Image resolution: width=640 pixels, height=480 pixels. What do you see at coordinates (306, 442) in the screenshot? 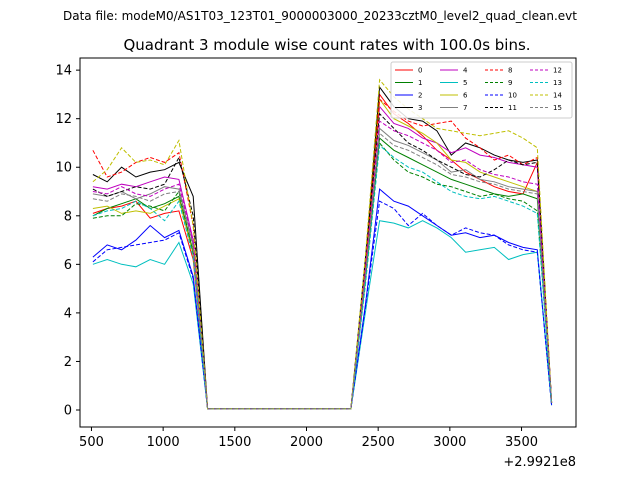
I see `x-tick-label: 2000` at bounding box center [306, 442].